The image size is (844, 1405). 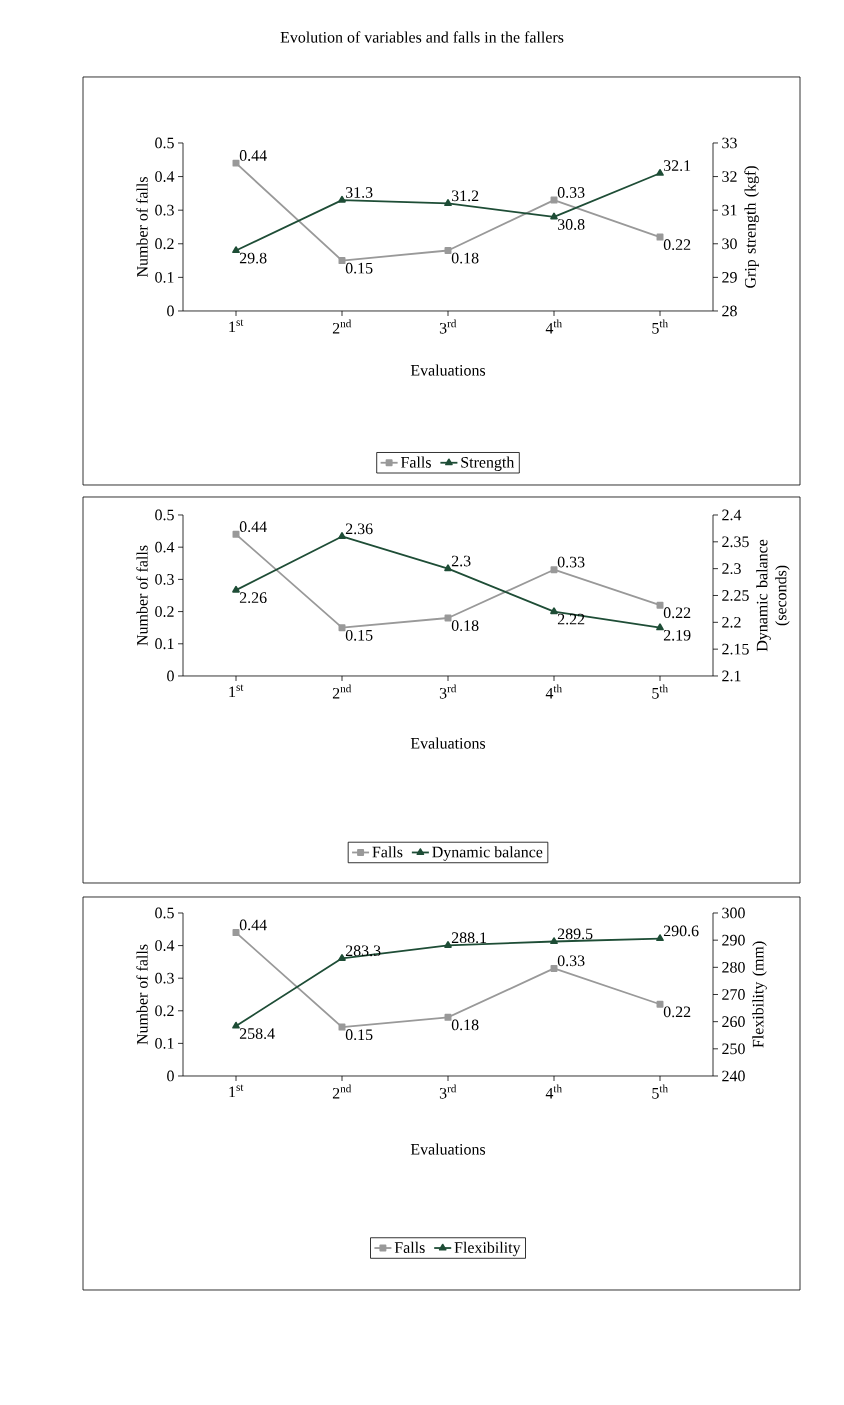 What do you see at coordinates (731, 676) in the screenshot?
I see `y2-tick-label: 2.1` at bounding box center [731, 676].